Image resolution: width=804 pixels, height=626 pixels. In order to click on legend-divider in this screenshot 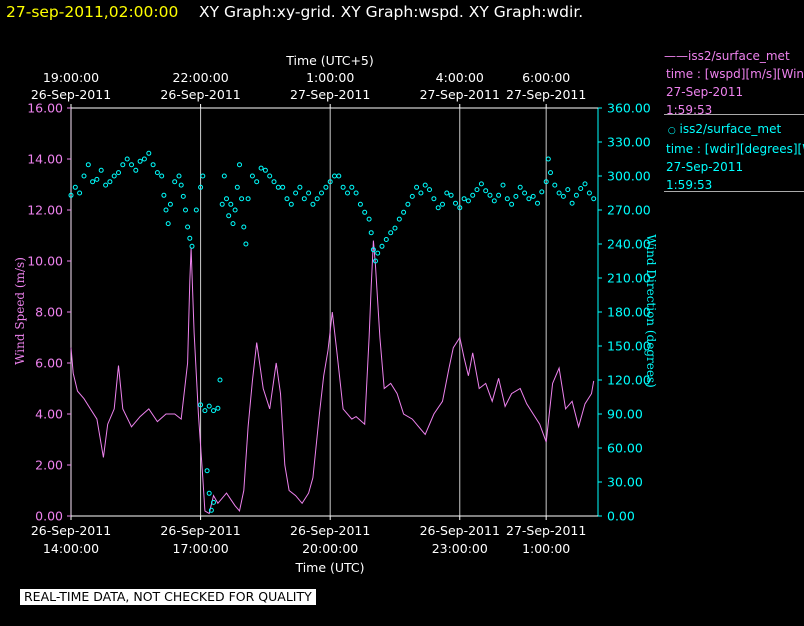, I will do `click(734, 191)`.